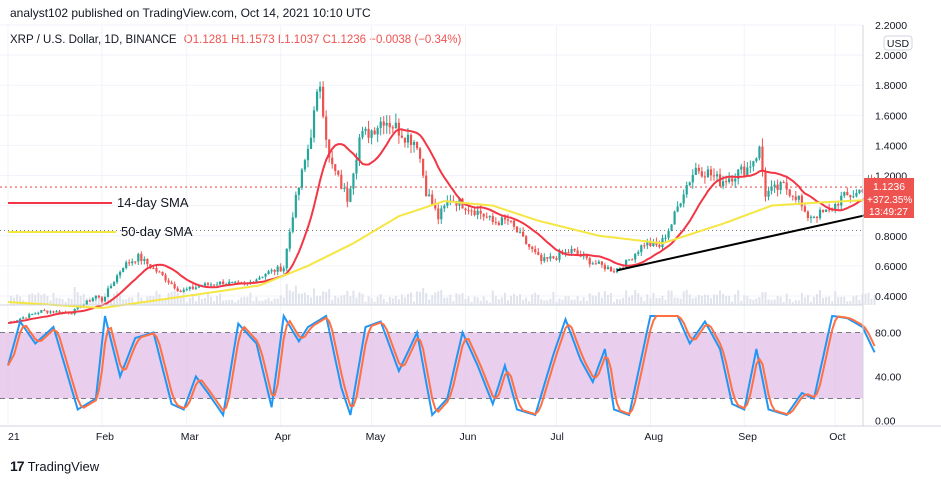  Describe the element at coordinates (898, 43) in the screenshot. I see `currency-badge: USD` at that location.